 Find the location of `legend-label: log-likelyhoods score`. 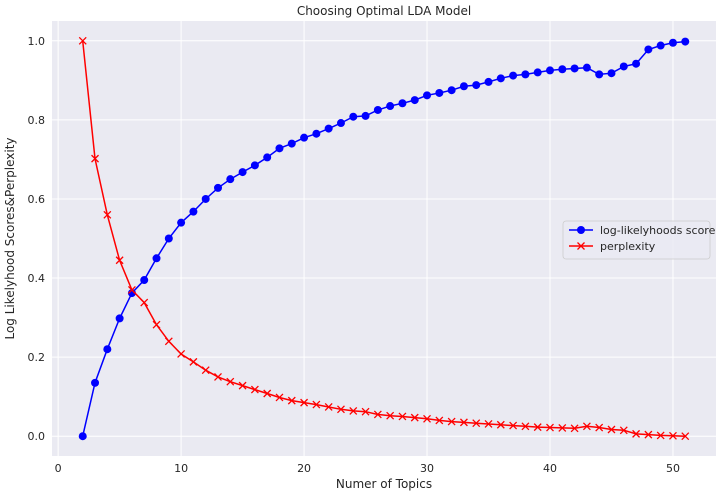

legend-label: log-likelyhoods score is located at coordinates (658, 230).